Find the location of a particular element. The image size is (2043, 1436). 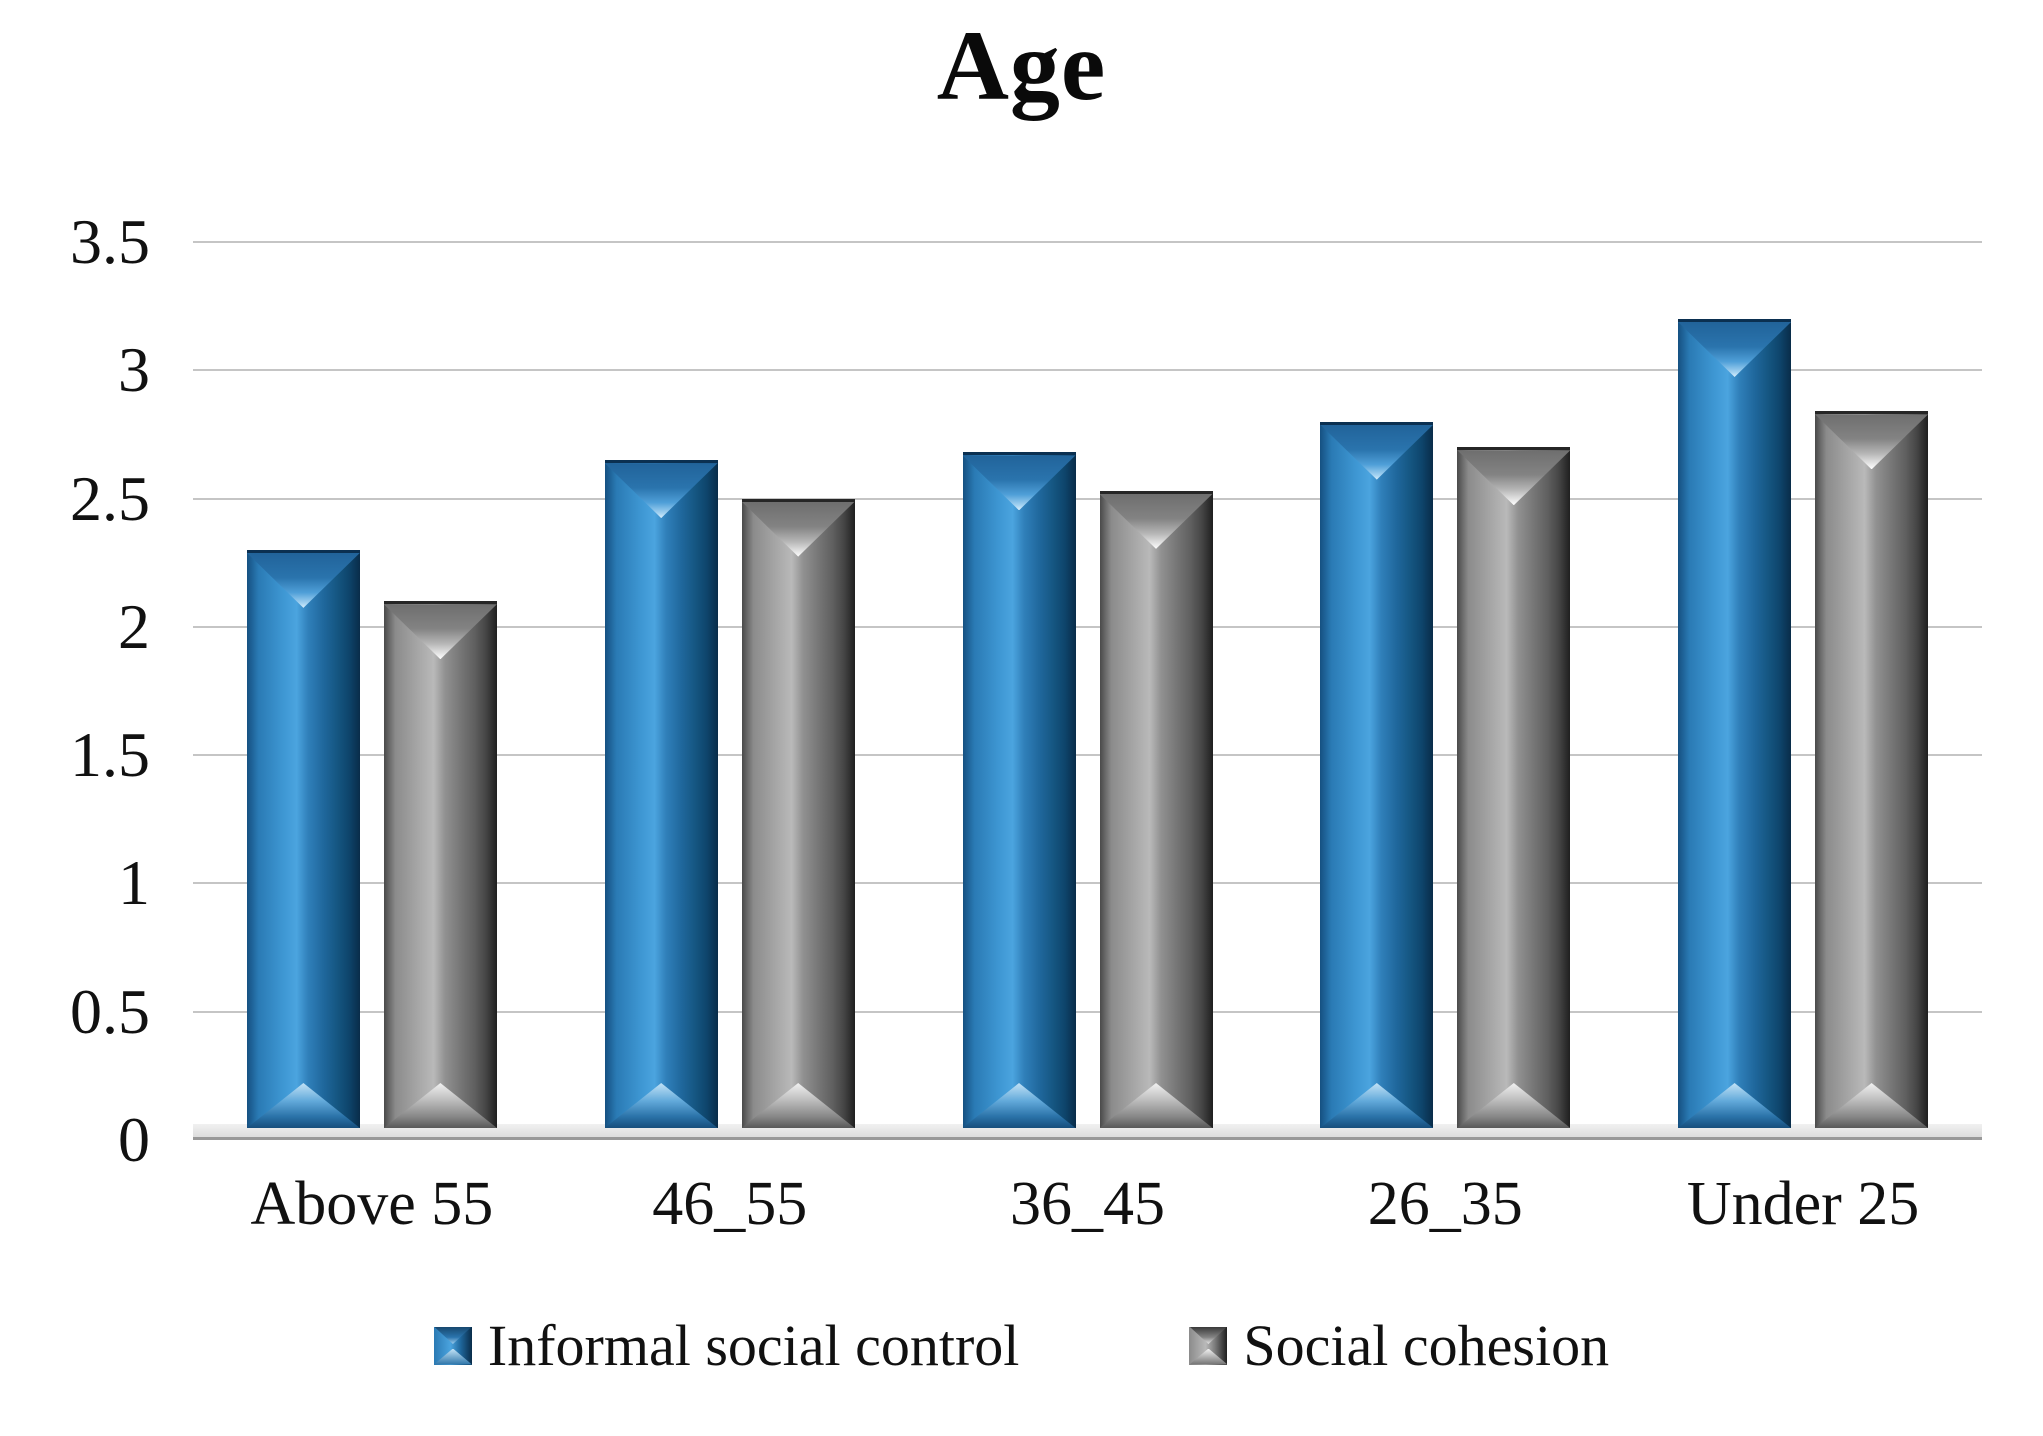

x-axis-label-46-55: 46_55 is located at coordinates (730, 1204).